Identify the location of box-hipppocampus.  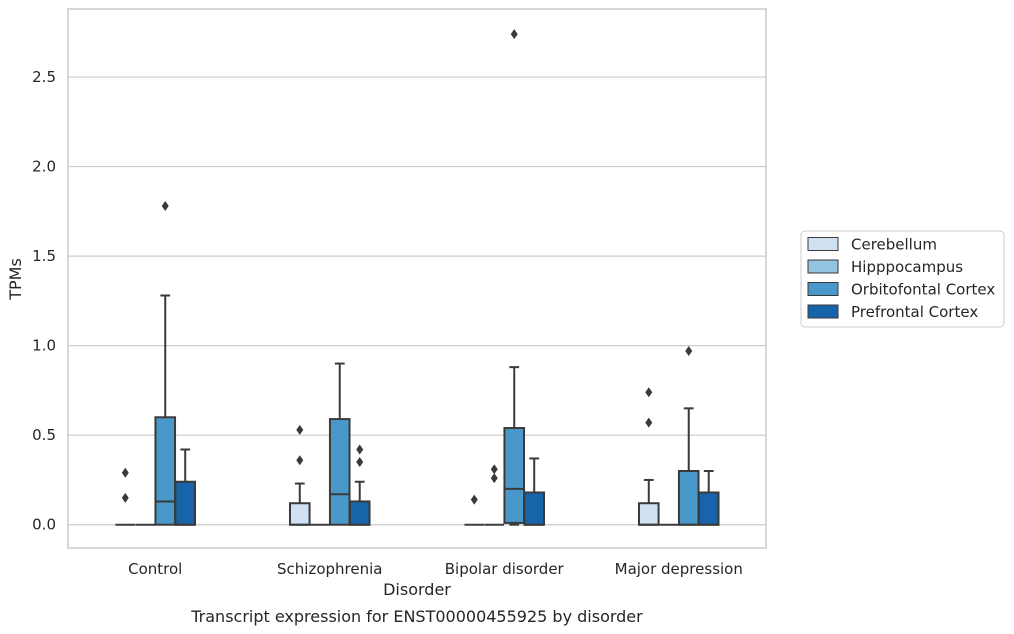
(494, 495).